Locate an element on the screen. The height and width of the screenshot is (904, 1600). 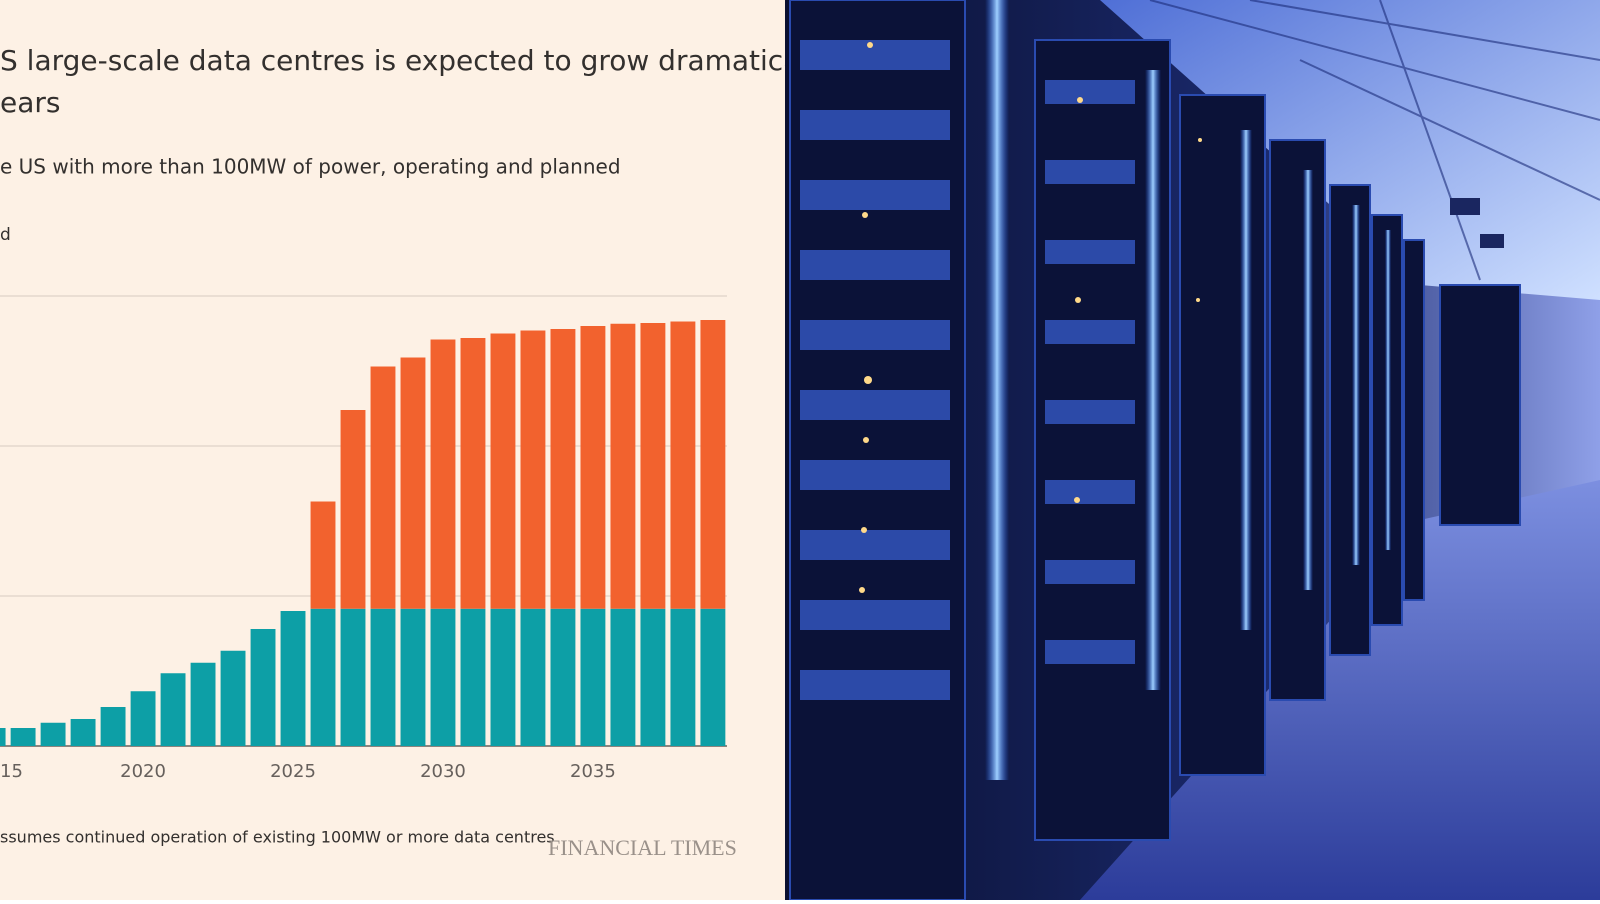
source-logo: FINANCIAL TIMES is located at coordinates (642, 847).